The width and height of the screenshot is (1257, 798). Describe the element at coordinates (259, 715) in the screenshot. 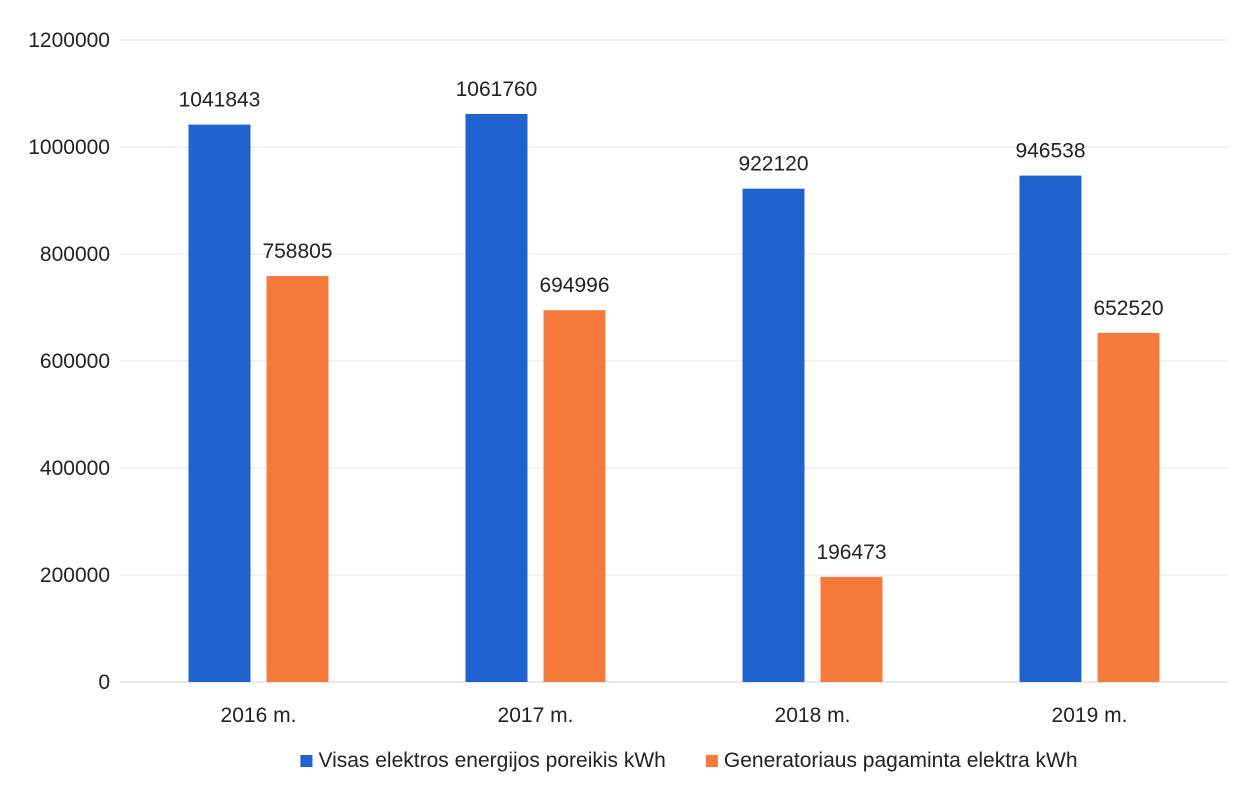

I see `x-tick-label: 2016 m.` at that location.